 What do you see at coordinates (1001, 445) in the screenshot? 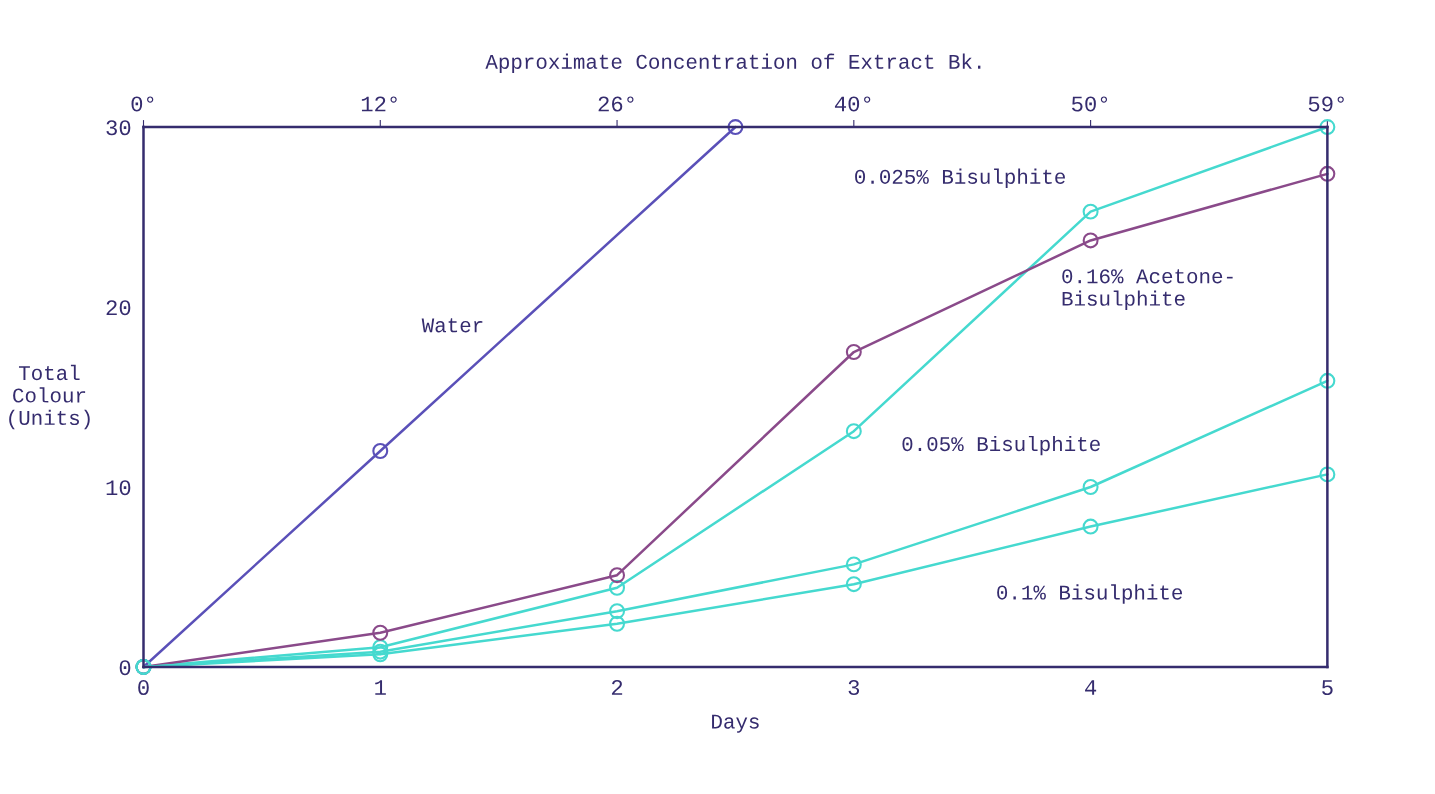
I see `series-label: 0.05% Bisulphite` at bounding box center [1001, 445].